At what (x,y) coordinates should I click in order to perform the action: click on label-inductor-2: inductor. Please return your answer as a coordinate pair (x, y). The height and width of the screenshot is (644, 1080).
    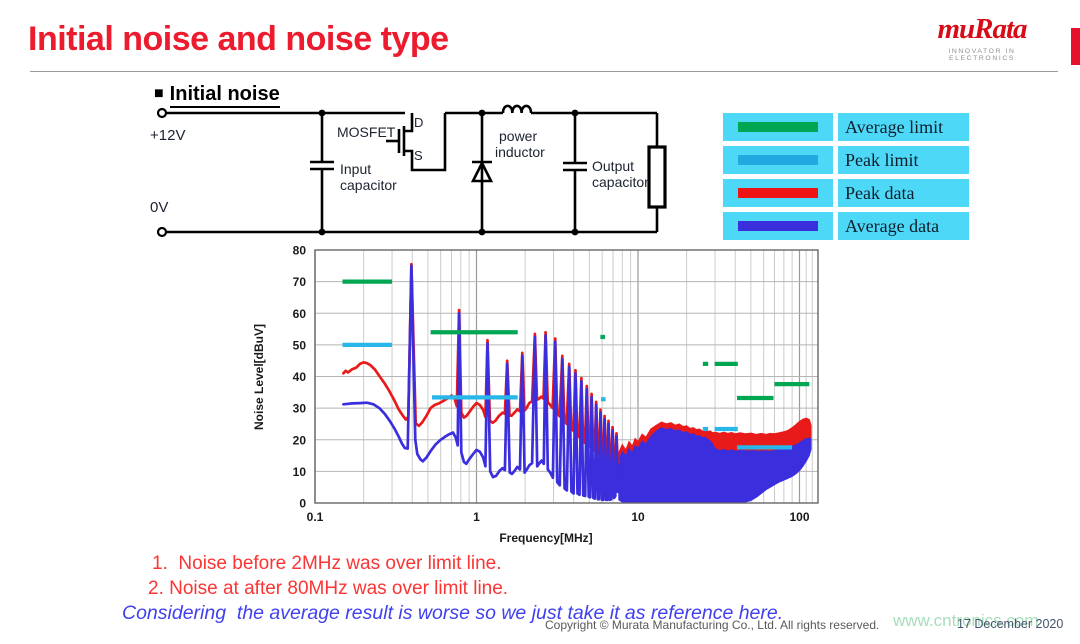
    Looking at the image, I should click on (520, 152).